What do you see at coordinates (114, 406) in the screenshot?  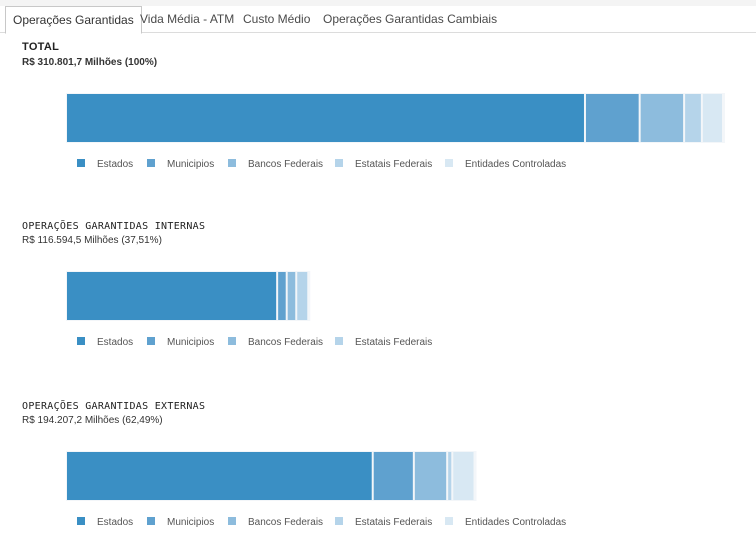 I see `chart-title-externas: OPERAÇÕES GARANTIDAS EXTERNAS` at bounding box center [114, 406].